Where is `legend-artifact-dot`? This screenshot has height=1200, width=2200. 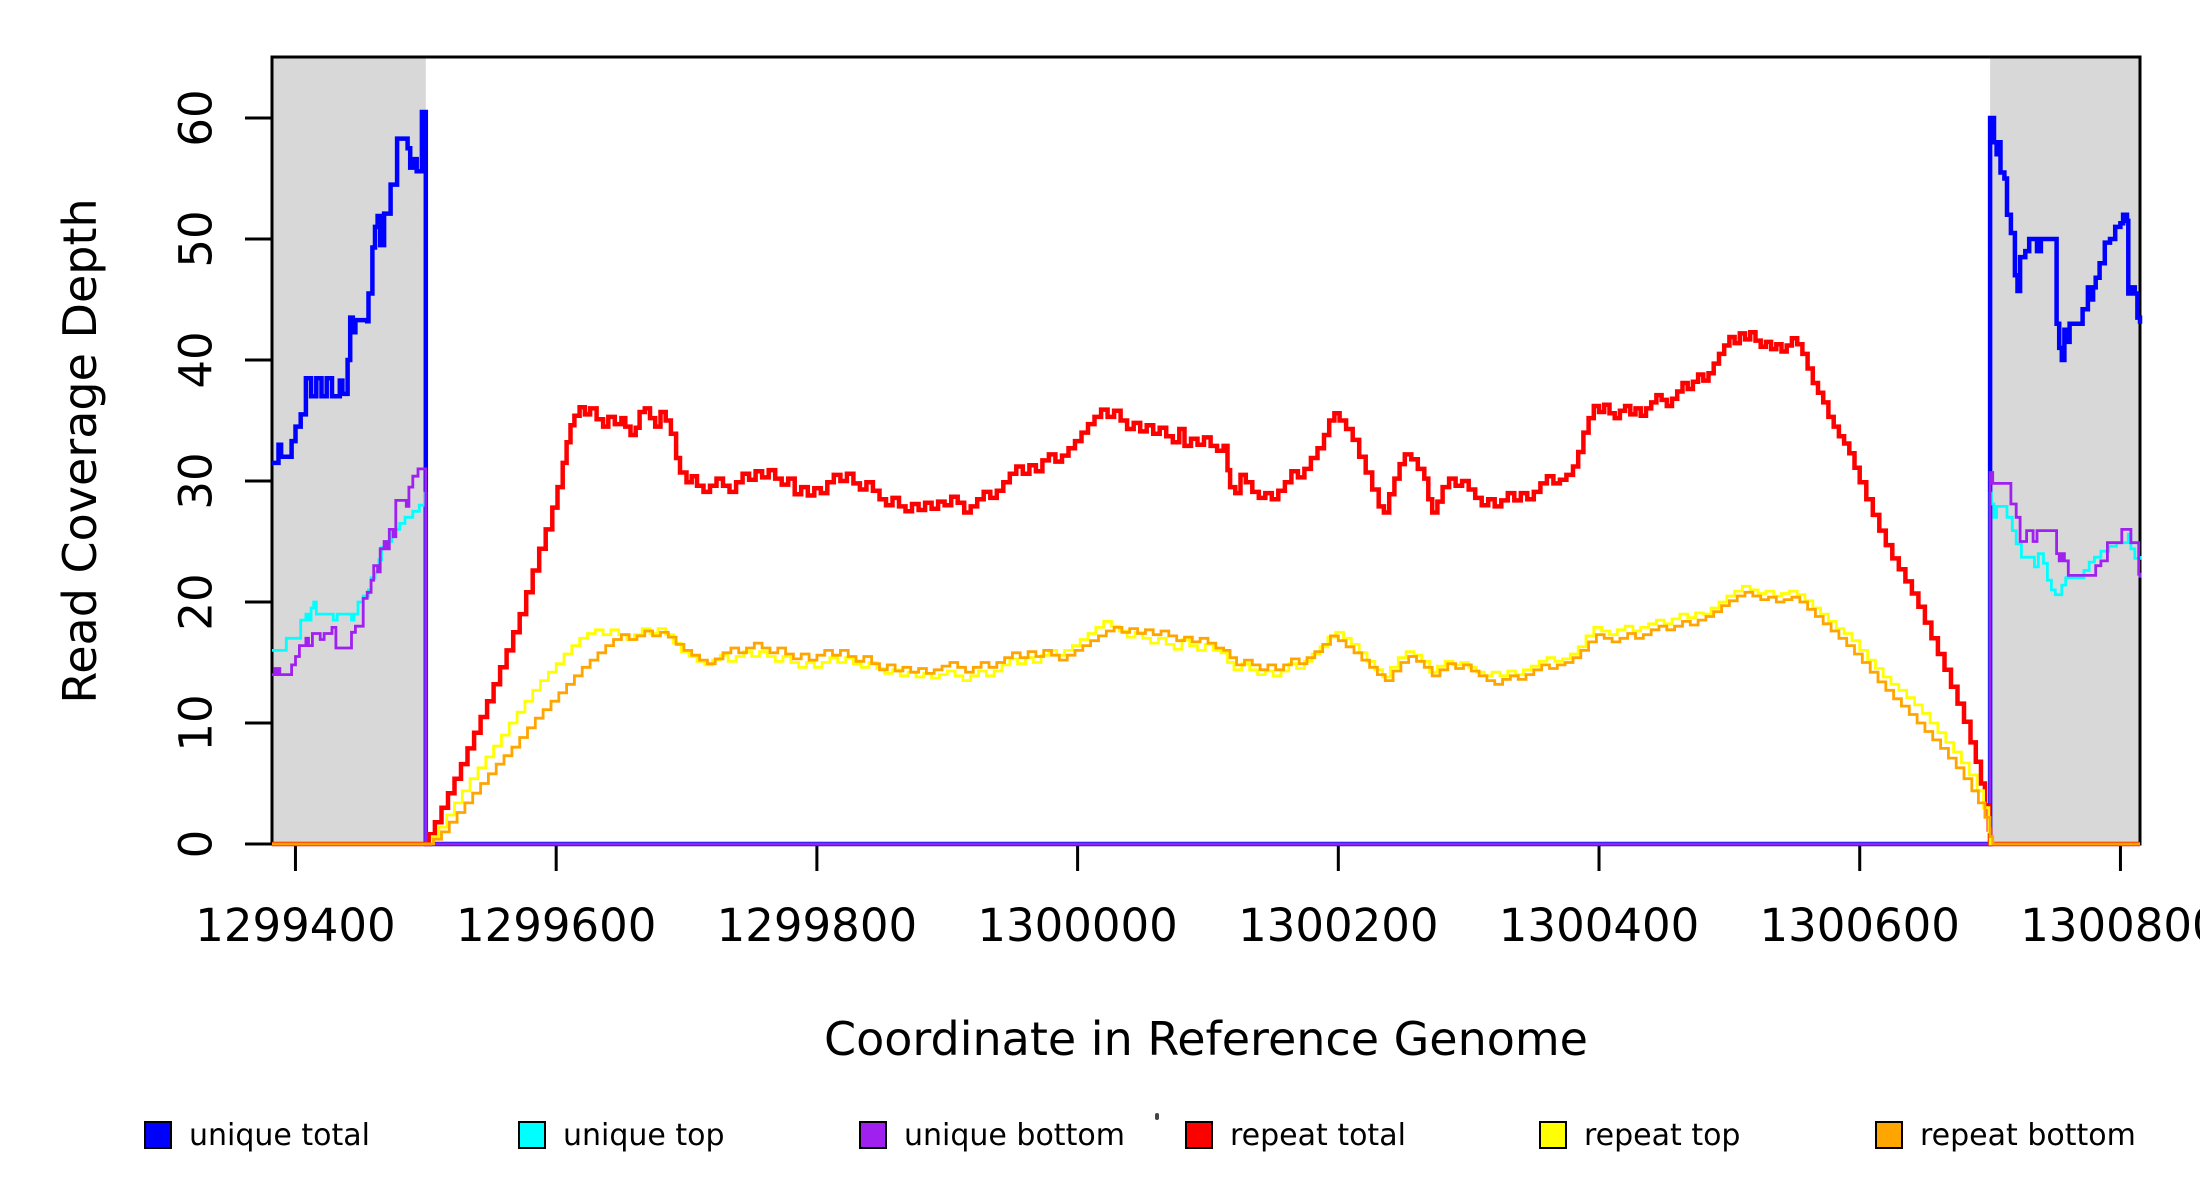
legend-artifact-dot is located at coordinates (1157, 1116).